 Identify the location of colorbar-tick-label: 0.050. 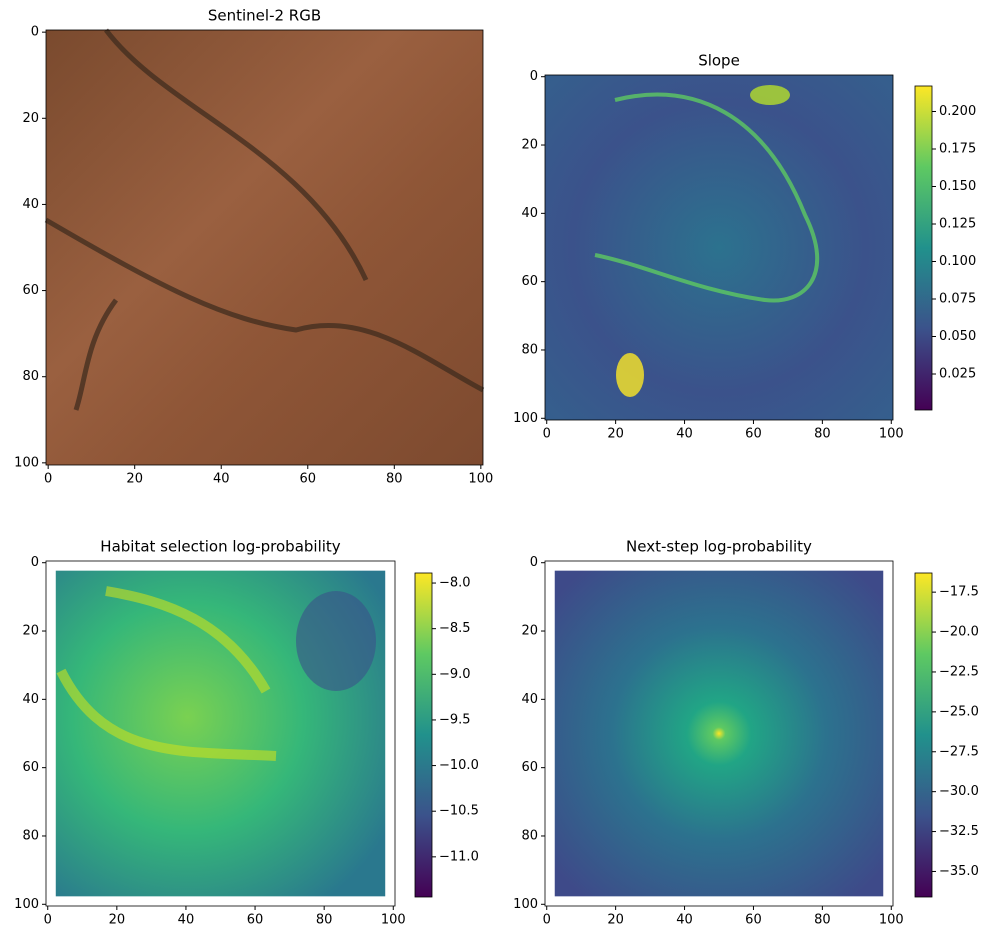
(957, 336).